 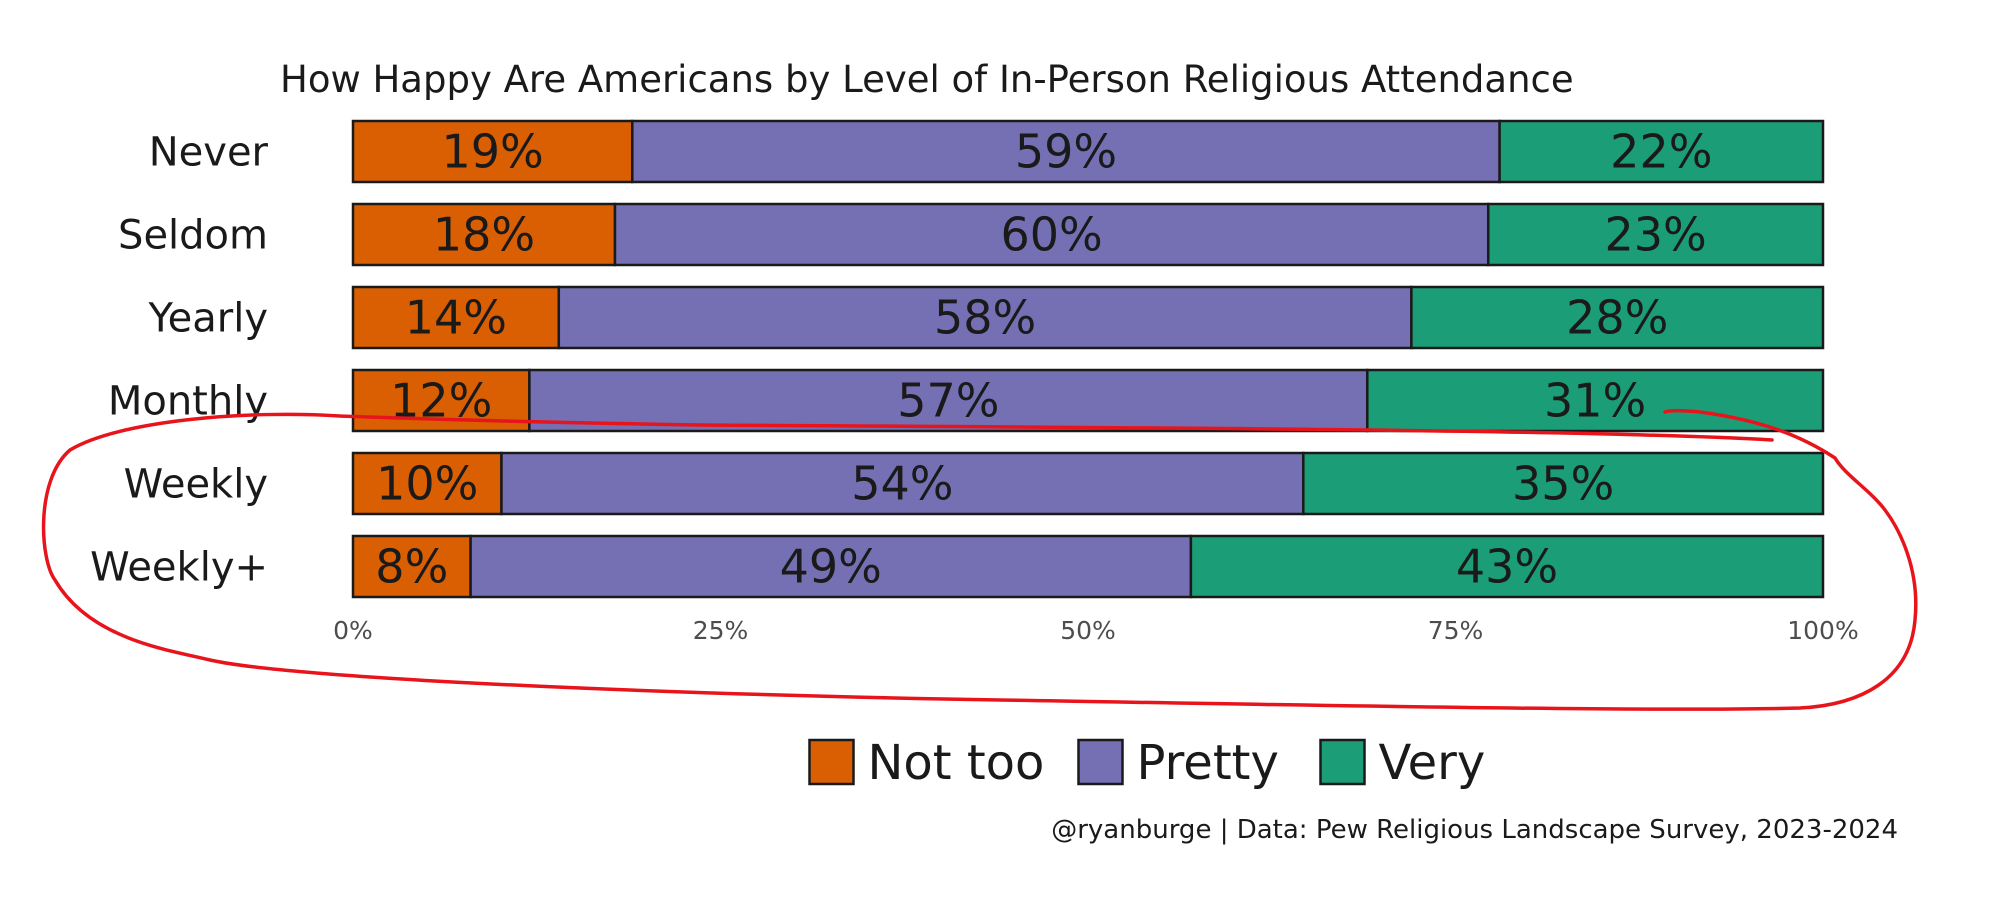 I want to click on category-labels: Never Seldom Yearly Monthly Weekly Weekly+, so click(x=179, y=360).